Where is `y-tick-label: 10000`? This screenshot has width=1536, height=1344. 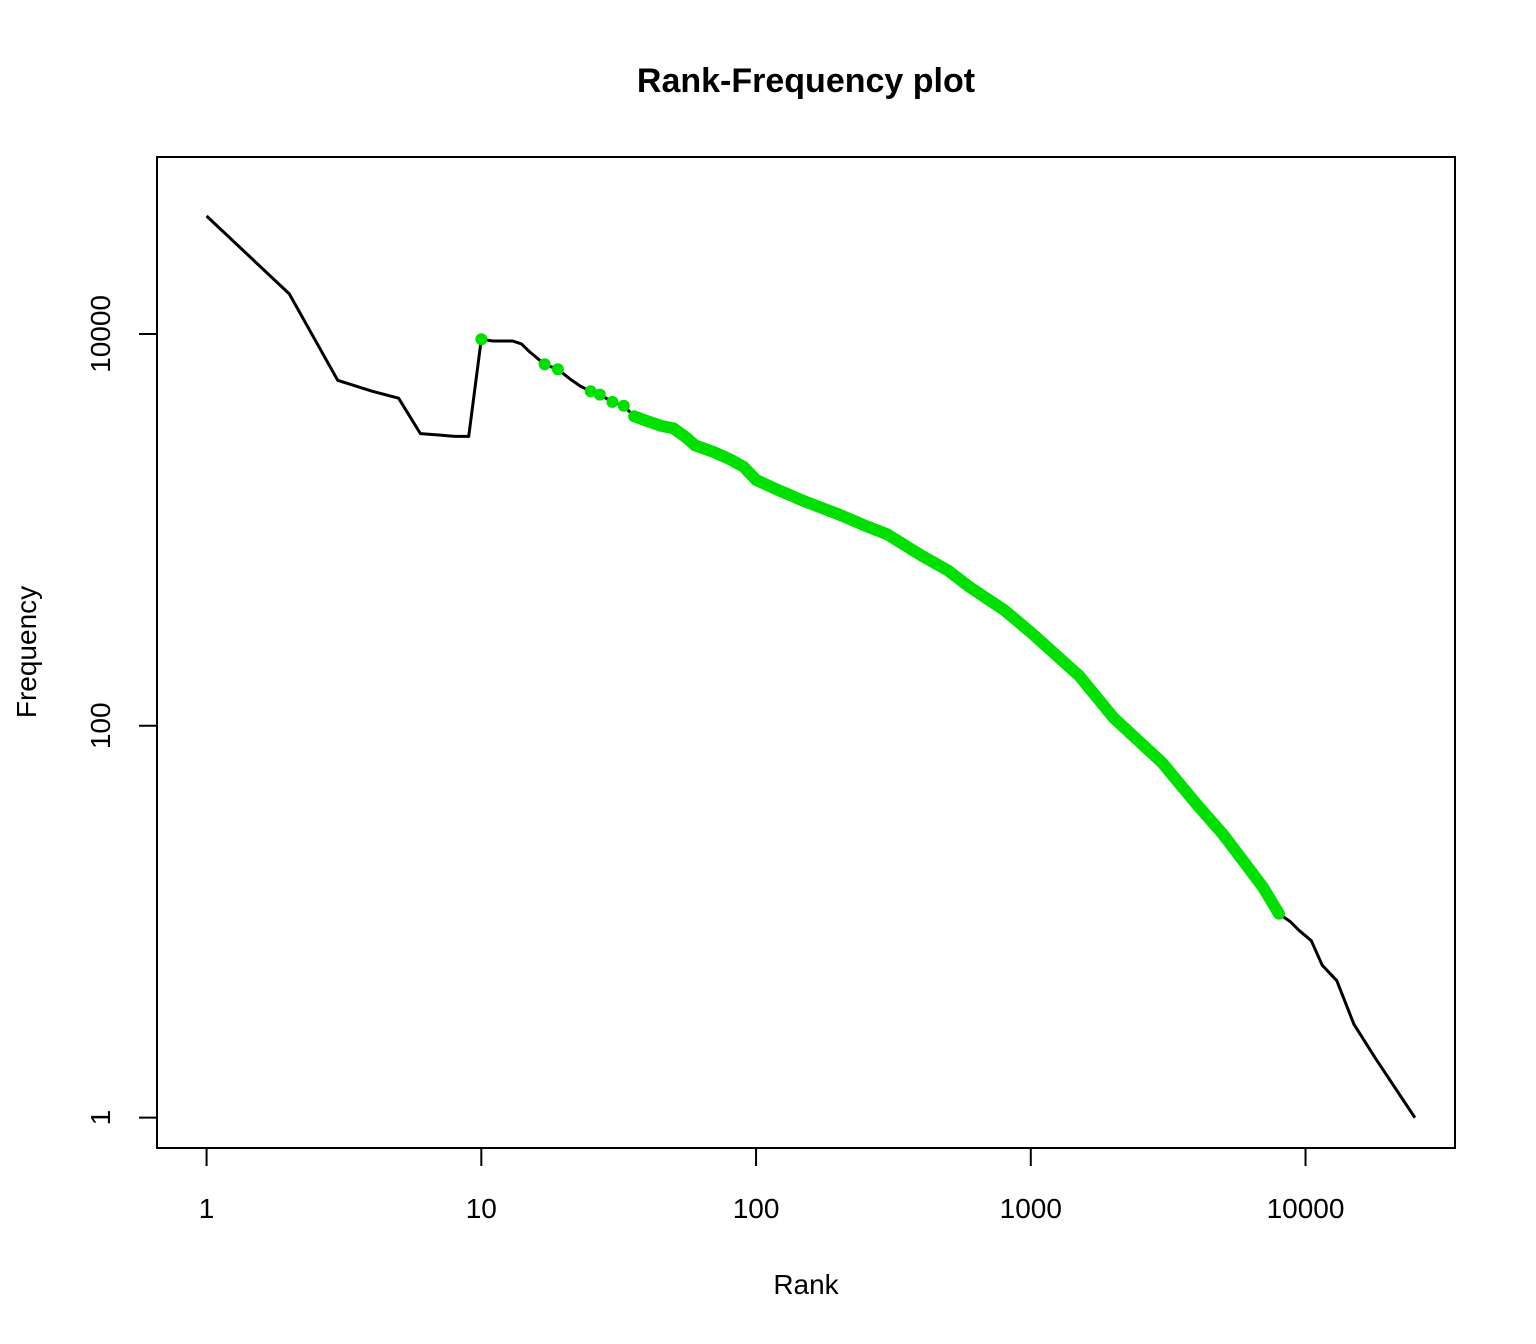 y-tick-label: 10000 is located at coordinates (100, 334).